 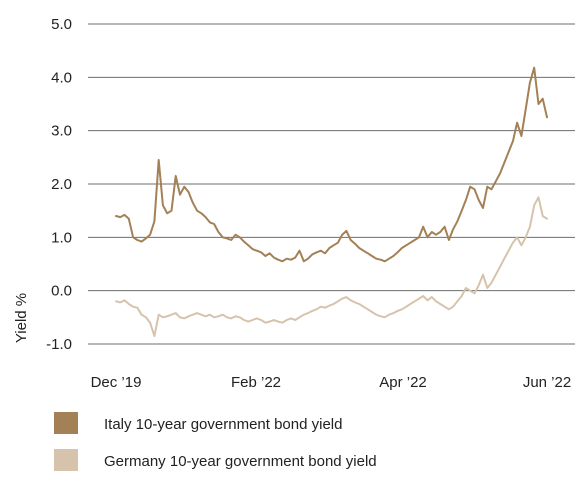 I want to click on y-axis-ticks: 5.0 4.0 3.0 2.0 1.0 0.0 -1.0, so click(x=59, y=184).